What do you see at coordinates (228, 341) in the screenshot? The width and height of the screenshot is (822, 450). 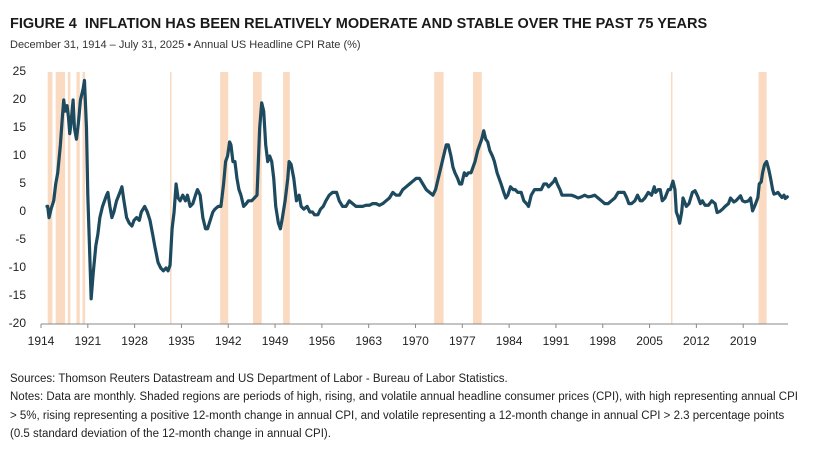 I see `x-tick-label: 1942` at bounding box center [228, 341].